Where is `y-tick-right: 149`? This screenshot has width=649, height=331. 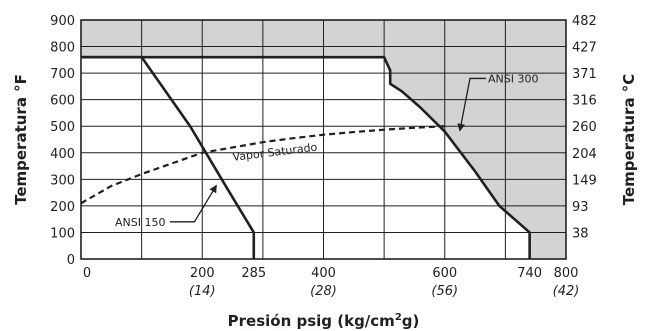 y-tick-right: 149 is located at coordinates (584, 180).